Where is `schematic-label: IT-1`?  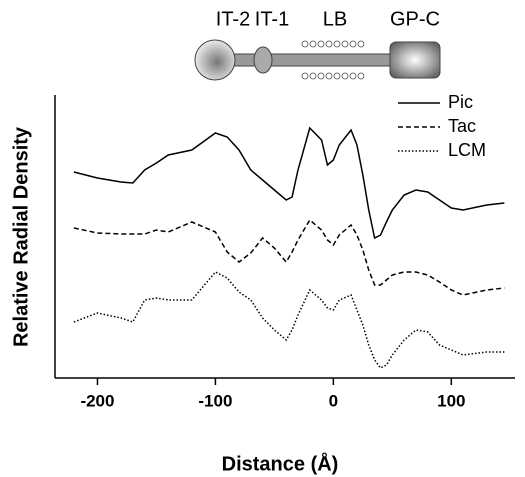
schematic-label: IT-1 is located at coordinates (272, 19).